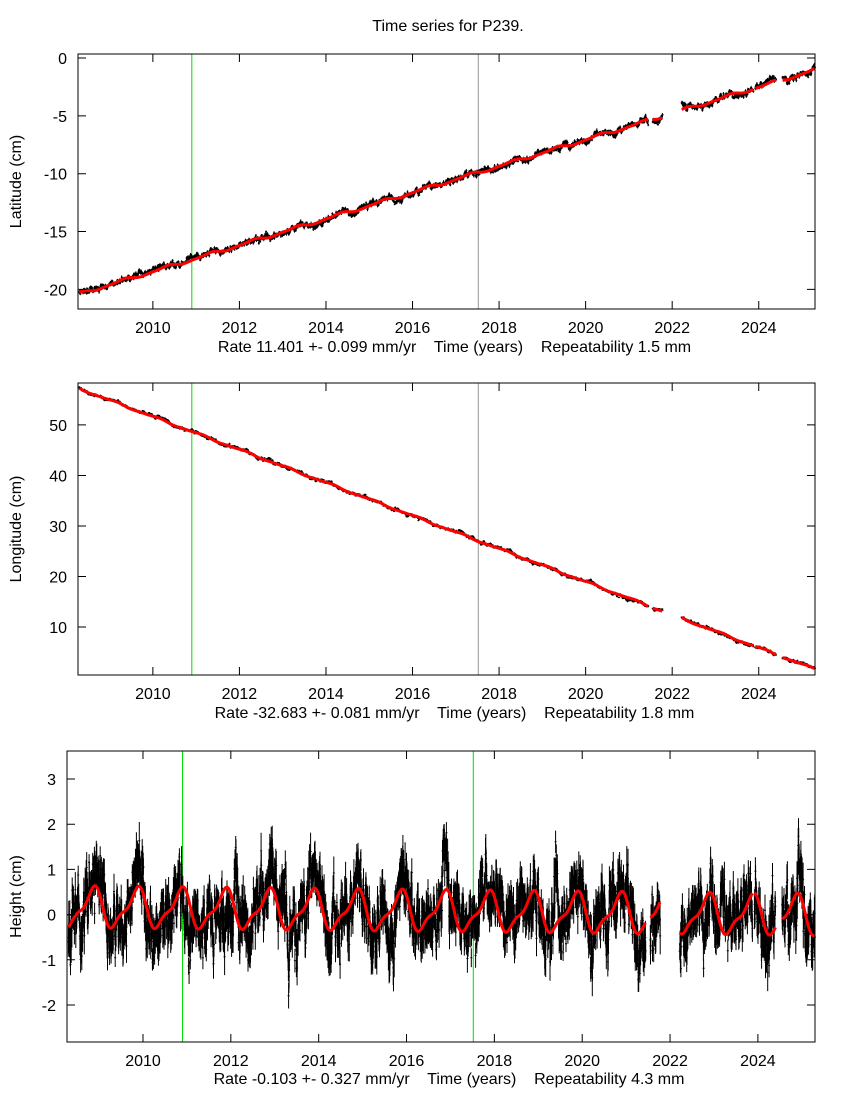  I want to click on y-tick-label: -20, so click(55, 290).